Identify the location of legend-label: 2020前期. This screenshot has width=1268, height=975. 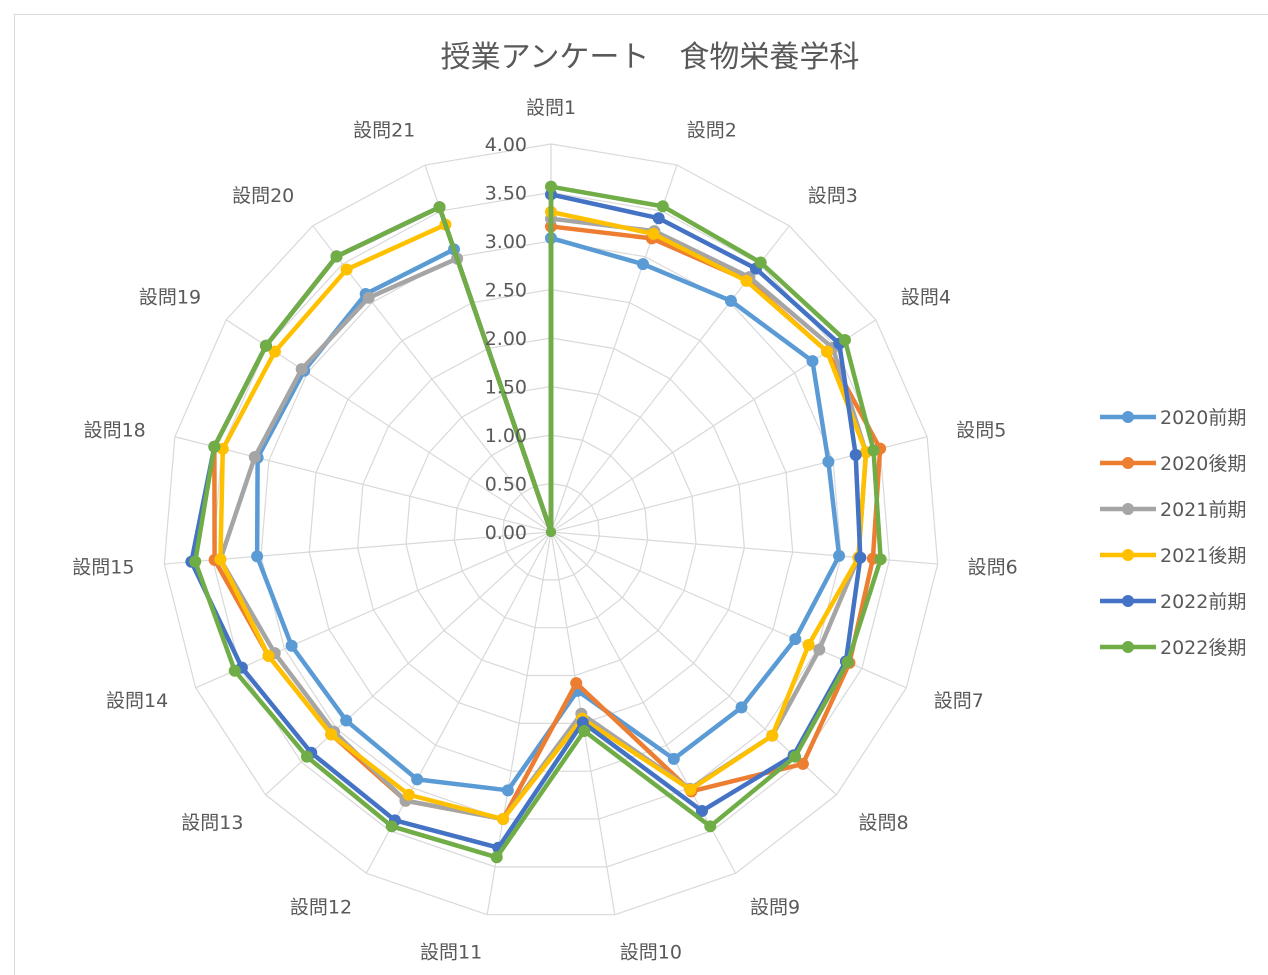
(1203, 418).